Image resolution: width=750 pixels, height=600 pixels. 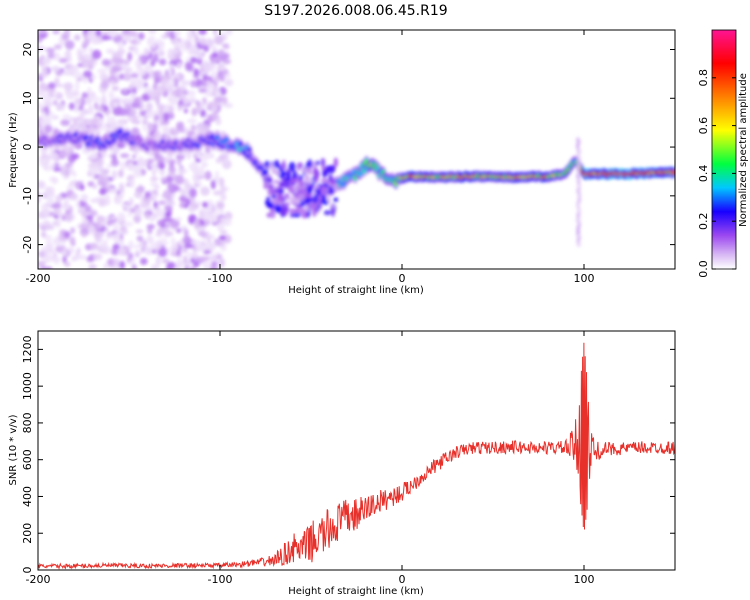 I want to click on x-tick-label: 0, so click(x=402, y=579).